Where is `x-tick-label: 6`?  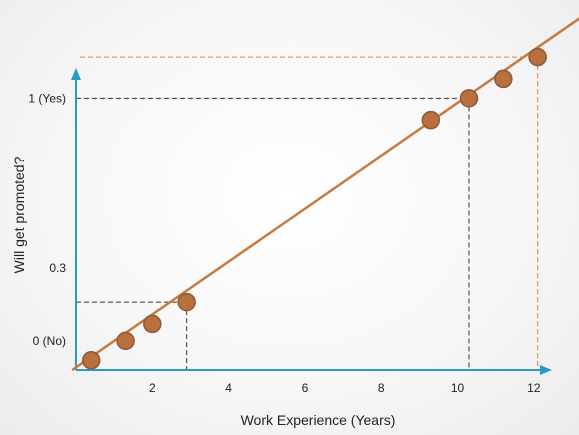
x-tick-label: 6 is located at coordinates (305, 388).